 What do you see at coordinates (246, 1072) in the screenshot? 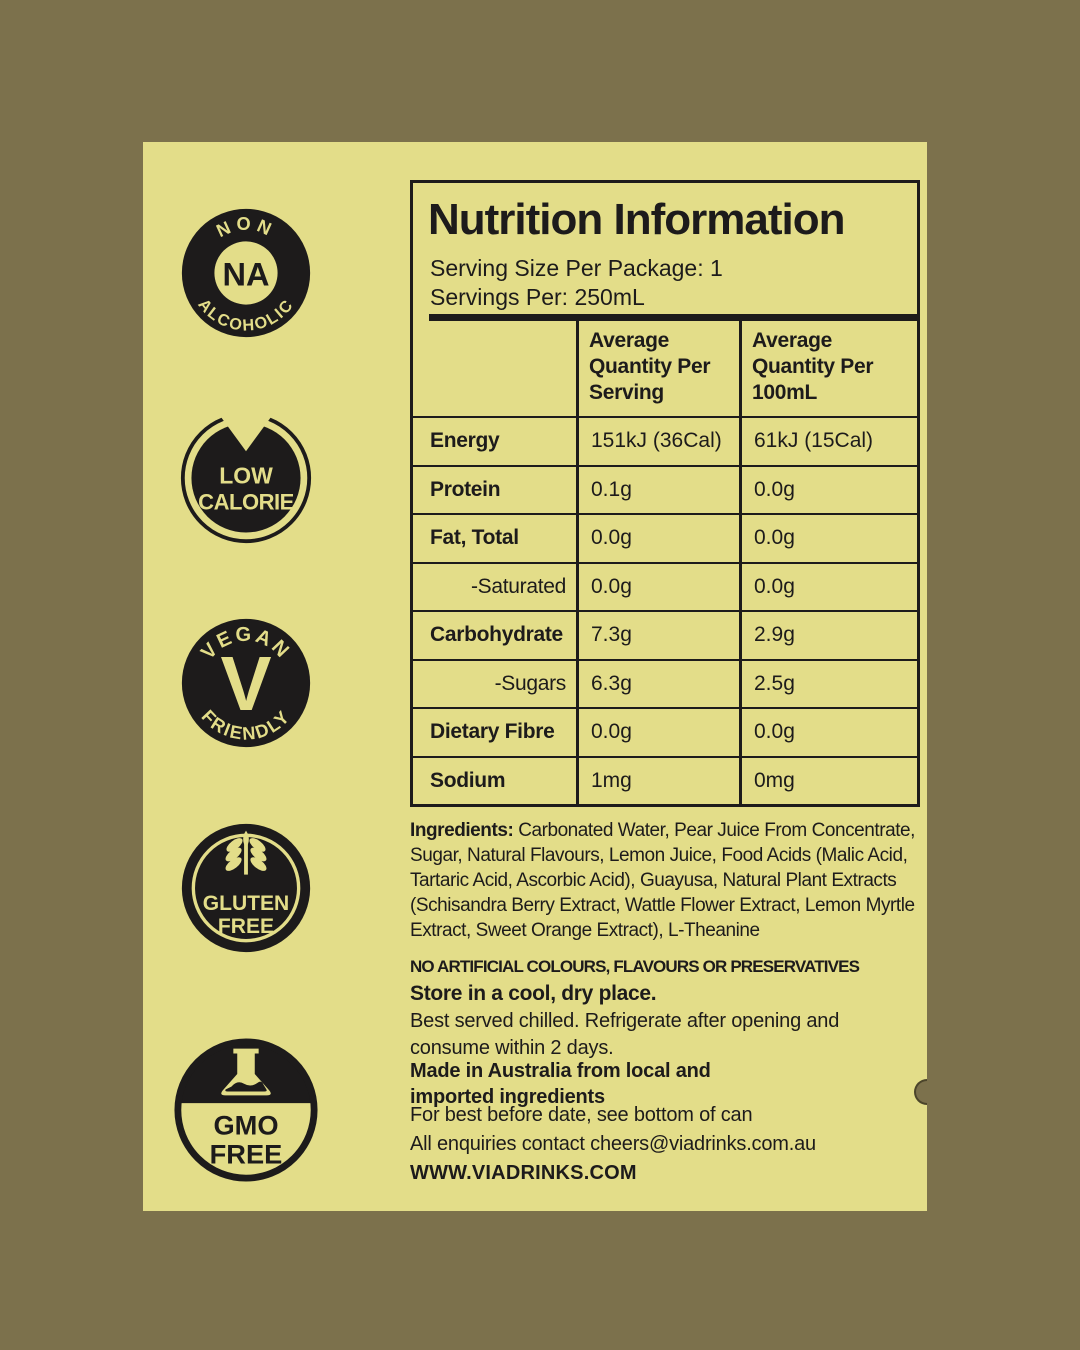
I see `flask-icon` at bounding box center [246, 1072].